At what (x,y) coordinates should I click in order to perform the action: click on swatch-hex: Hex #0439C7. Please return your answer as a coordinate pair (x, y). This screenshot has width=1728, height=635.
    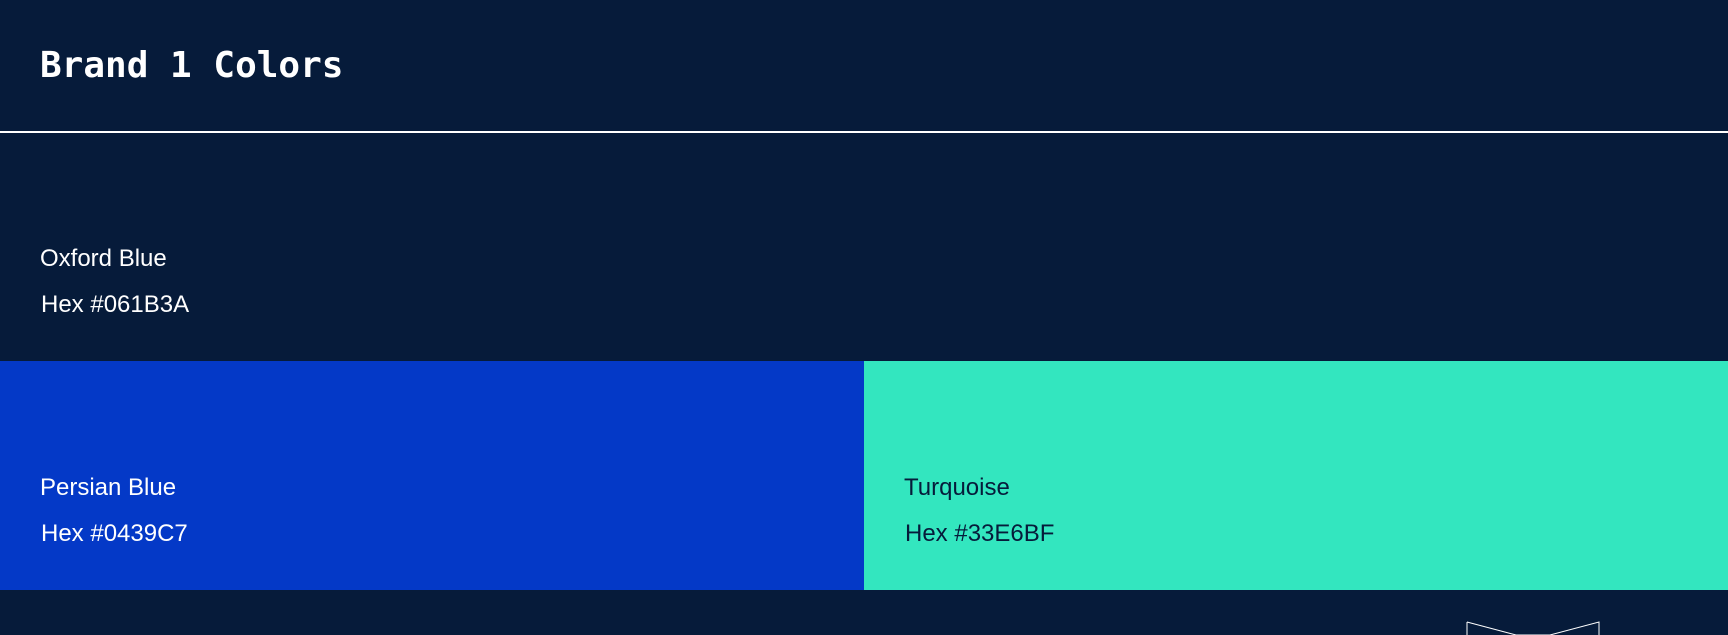
    Looking at the image, I should click on (114, 533).